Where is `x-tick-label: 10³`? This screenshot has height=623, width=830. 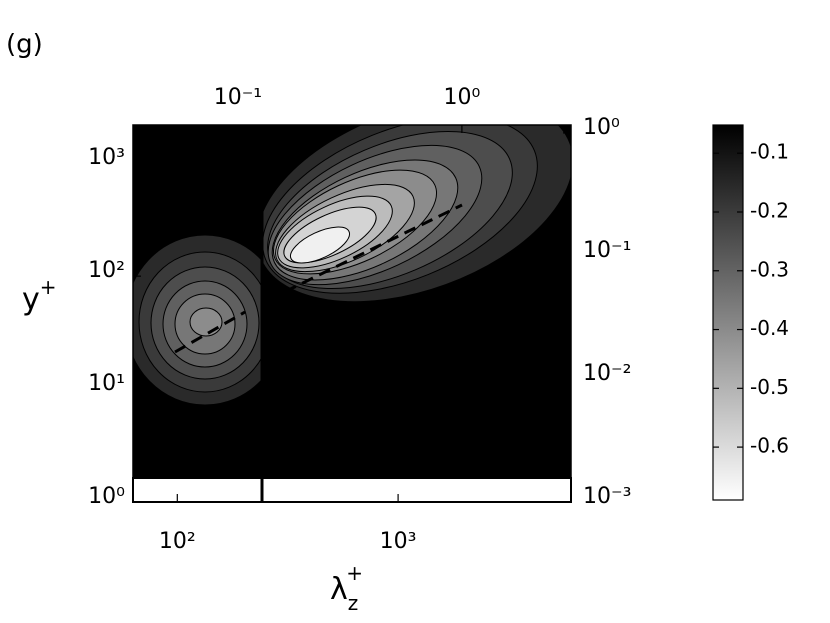
x-tick-label: 10³ is located at coordinates (398, 541).